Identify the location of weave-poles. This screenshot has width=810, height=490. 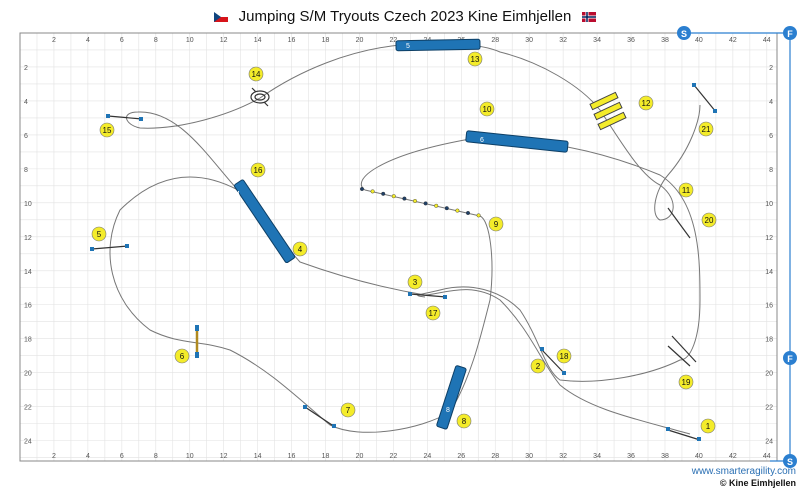
(420, 202).